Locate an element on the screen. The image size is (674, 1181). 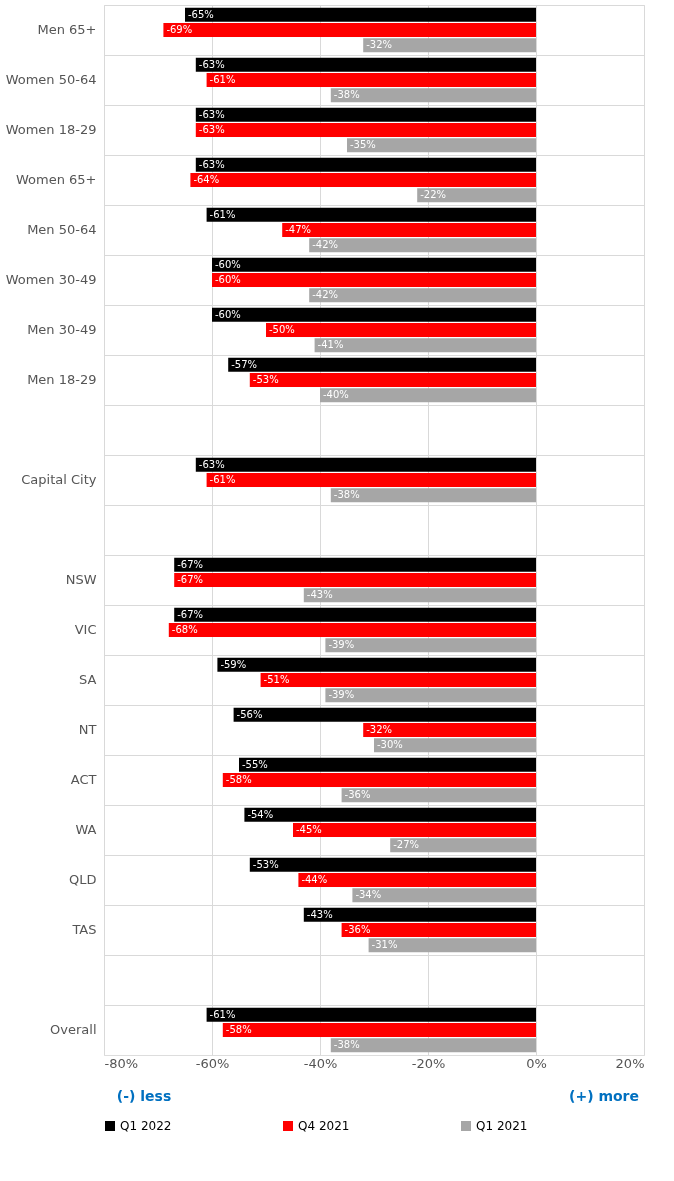
y-tick-label: WA is located at coordinates (86, 829).